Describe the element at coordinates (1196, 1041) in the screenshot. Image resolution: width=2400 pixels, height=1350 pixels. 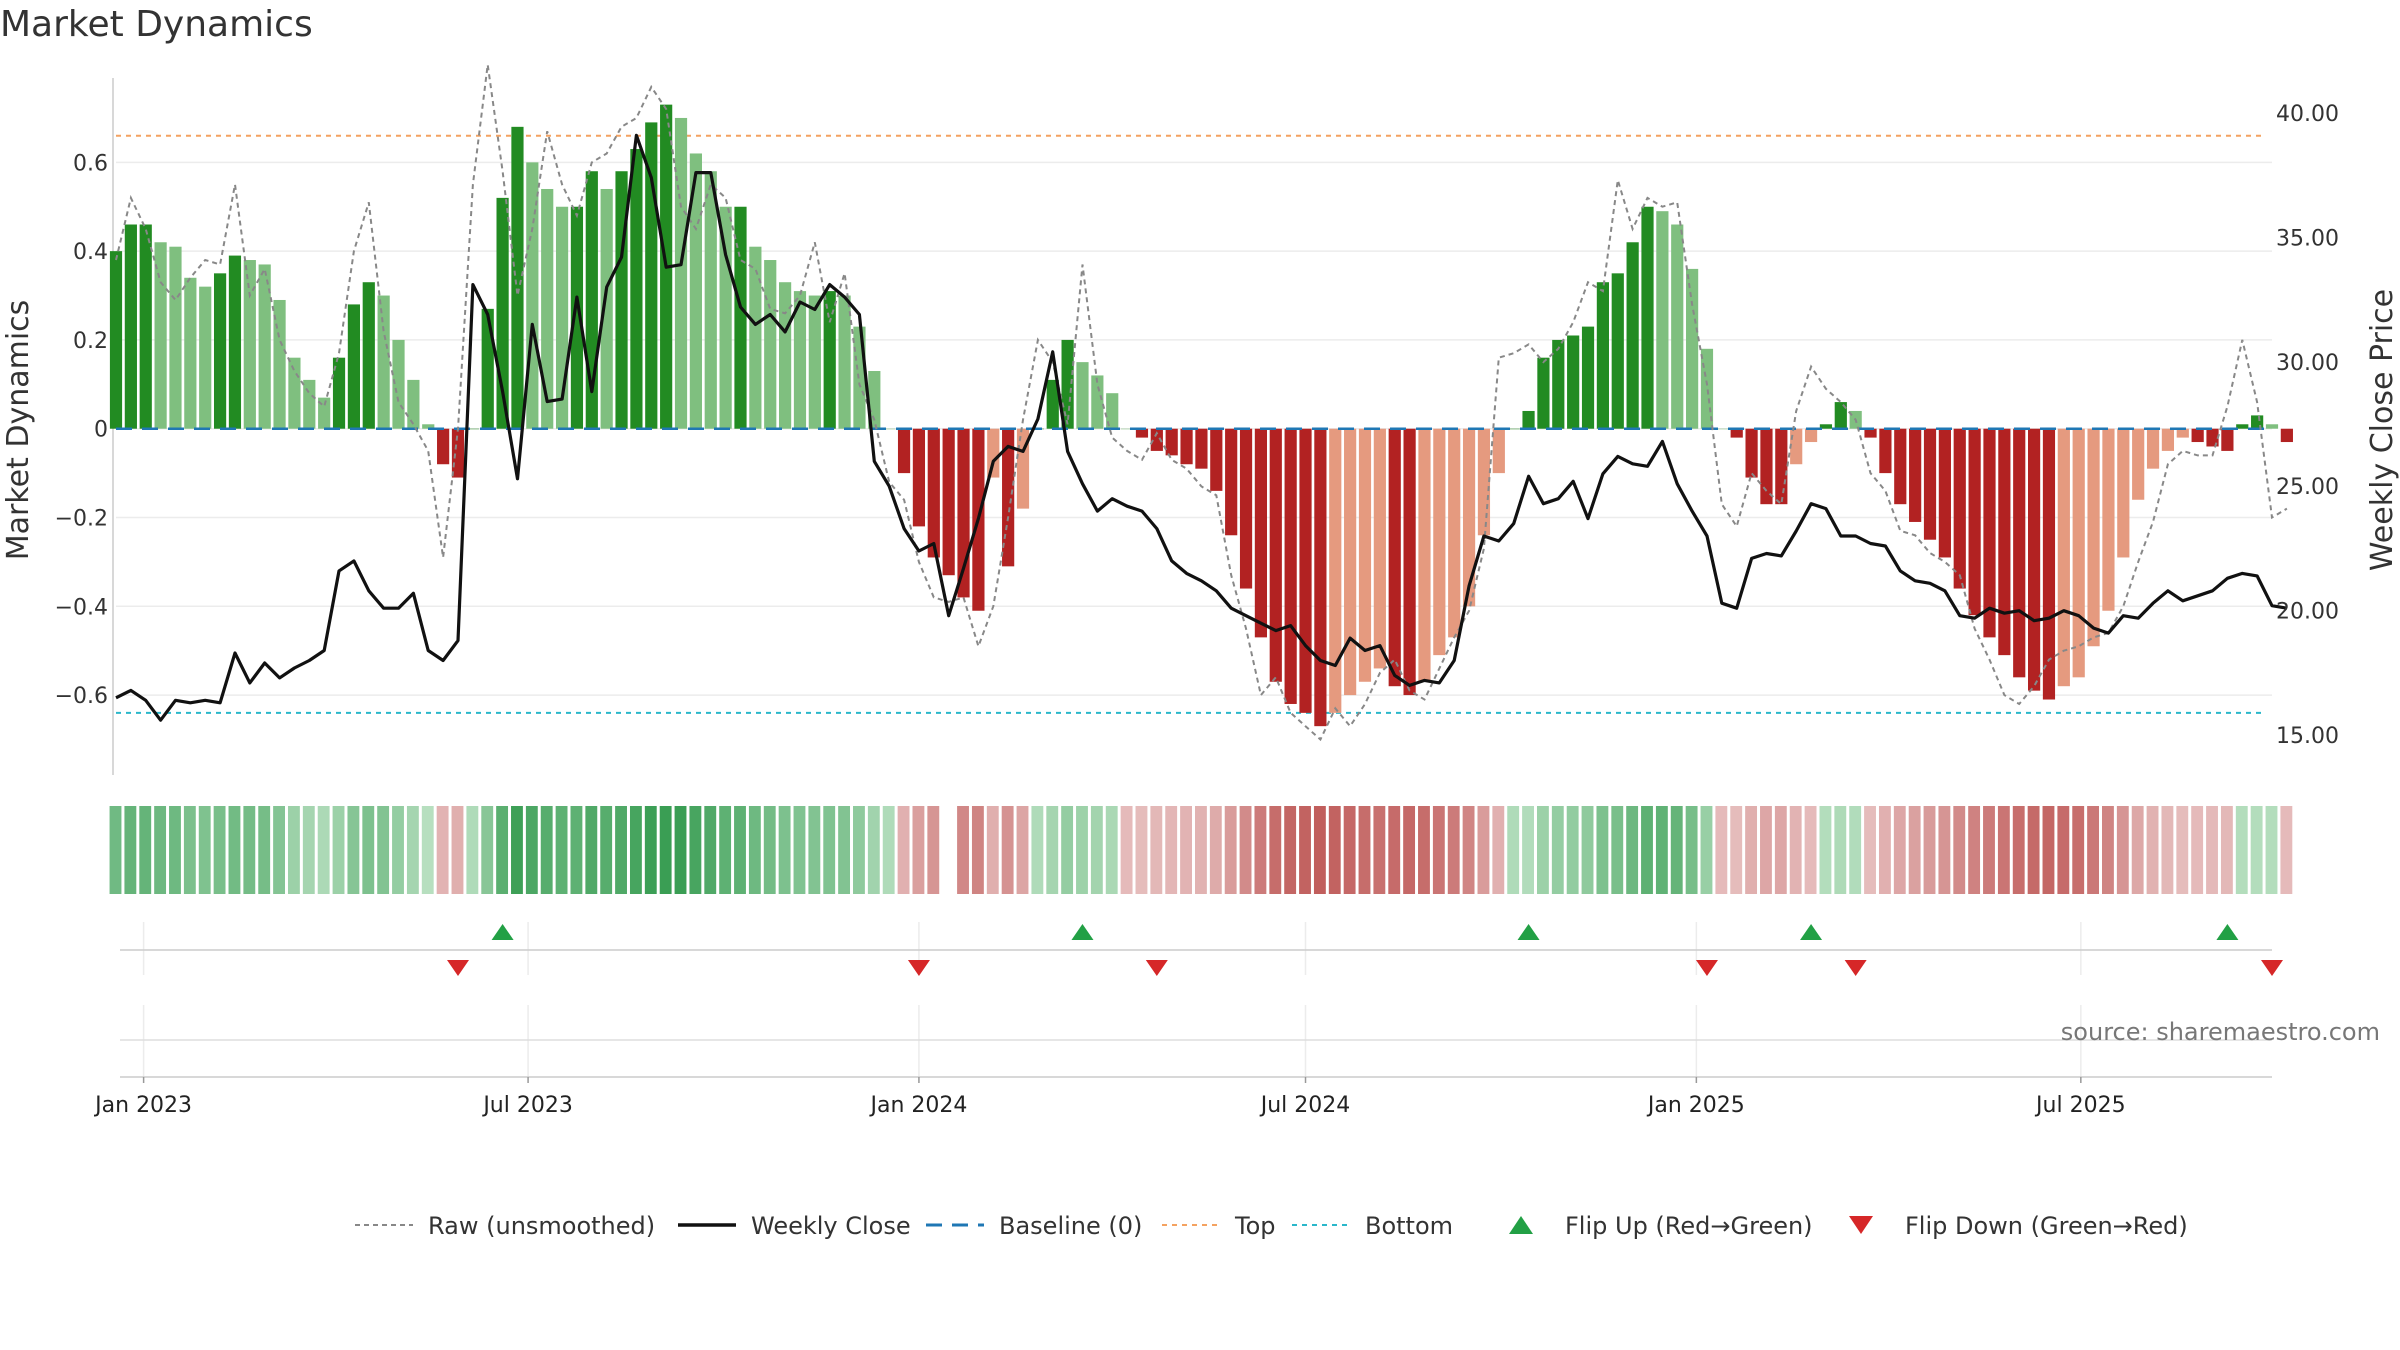
I see `bottom-empty-panel` at that location.